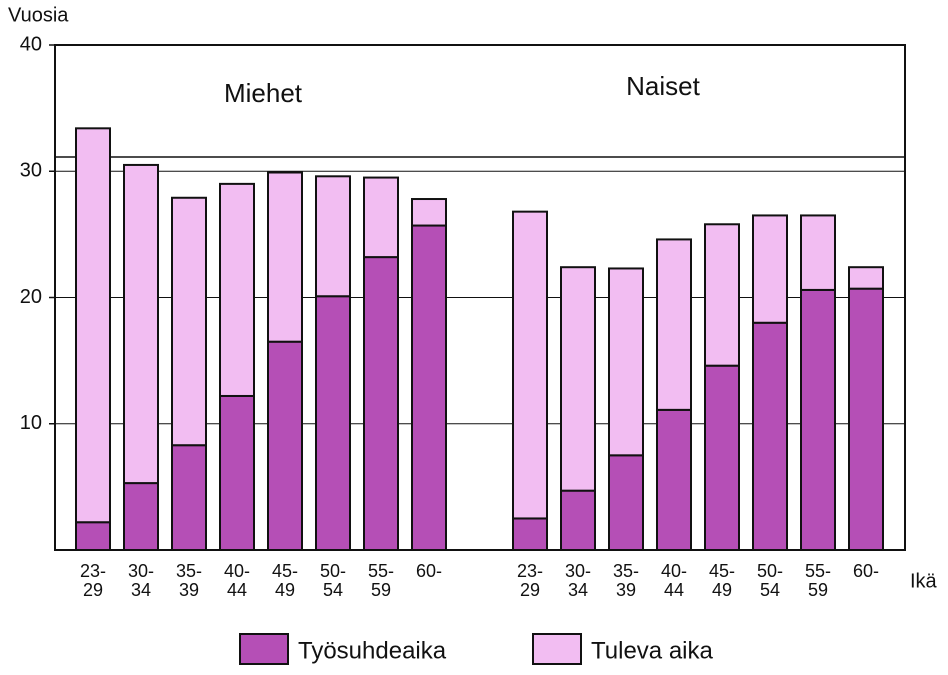  What do you see at coordinates (372, 650) in the screenshot?
I see `legend-label: Työsuhdeaika` at bounding box center [372, 650].